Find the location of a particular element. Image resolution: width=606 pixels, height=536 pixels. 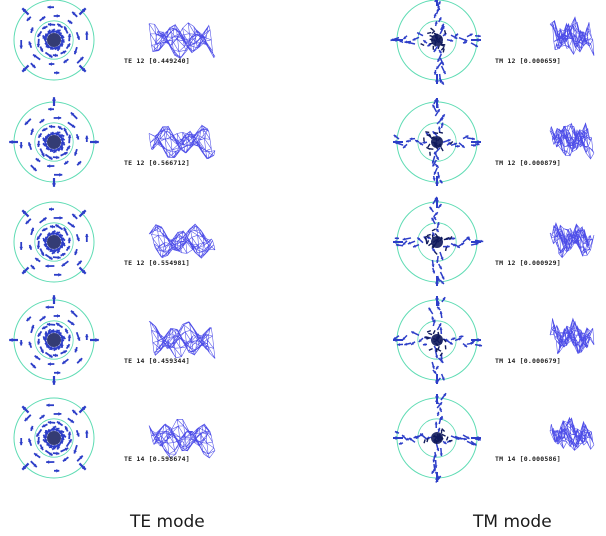

te-mode-caption: TE mode is located at coordinates (167, 522).